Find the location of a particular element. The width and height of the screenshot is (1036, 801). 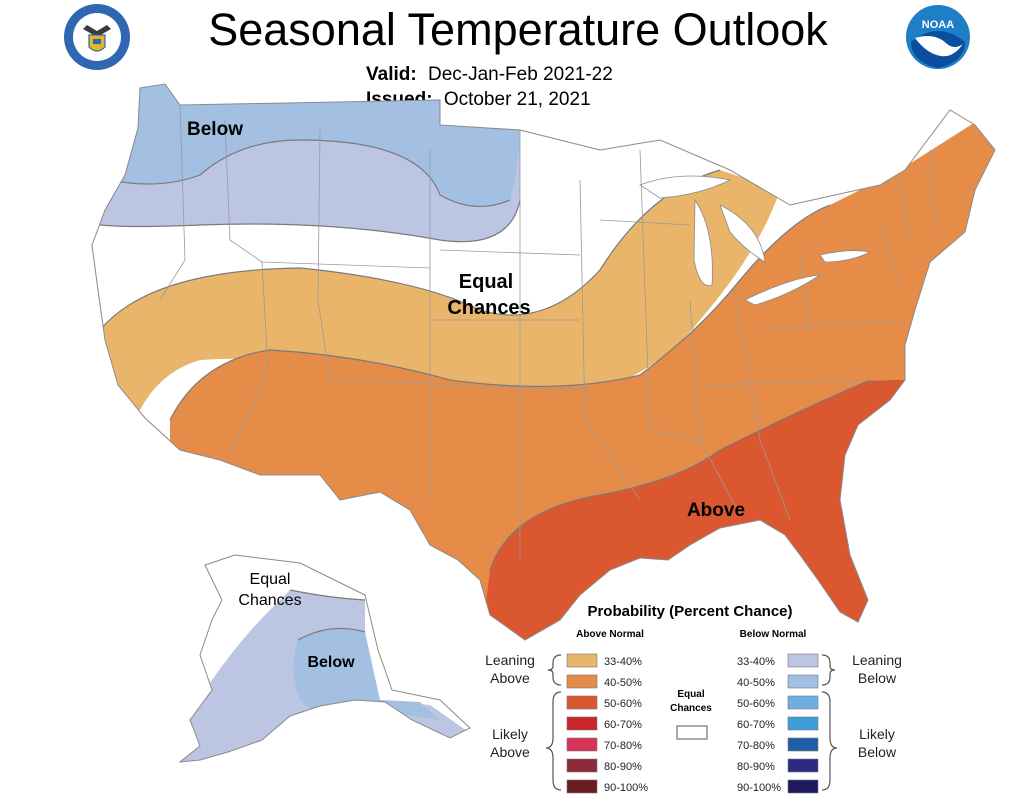

alaska-outline is located at coordinates (324, 658).